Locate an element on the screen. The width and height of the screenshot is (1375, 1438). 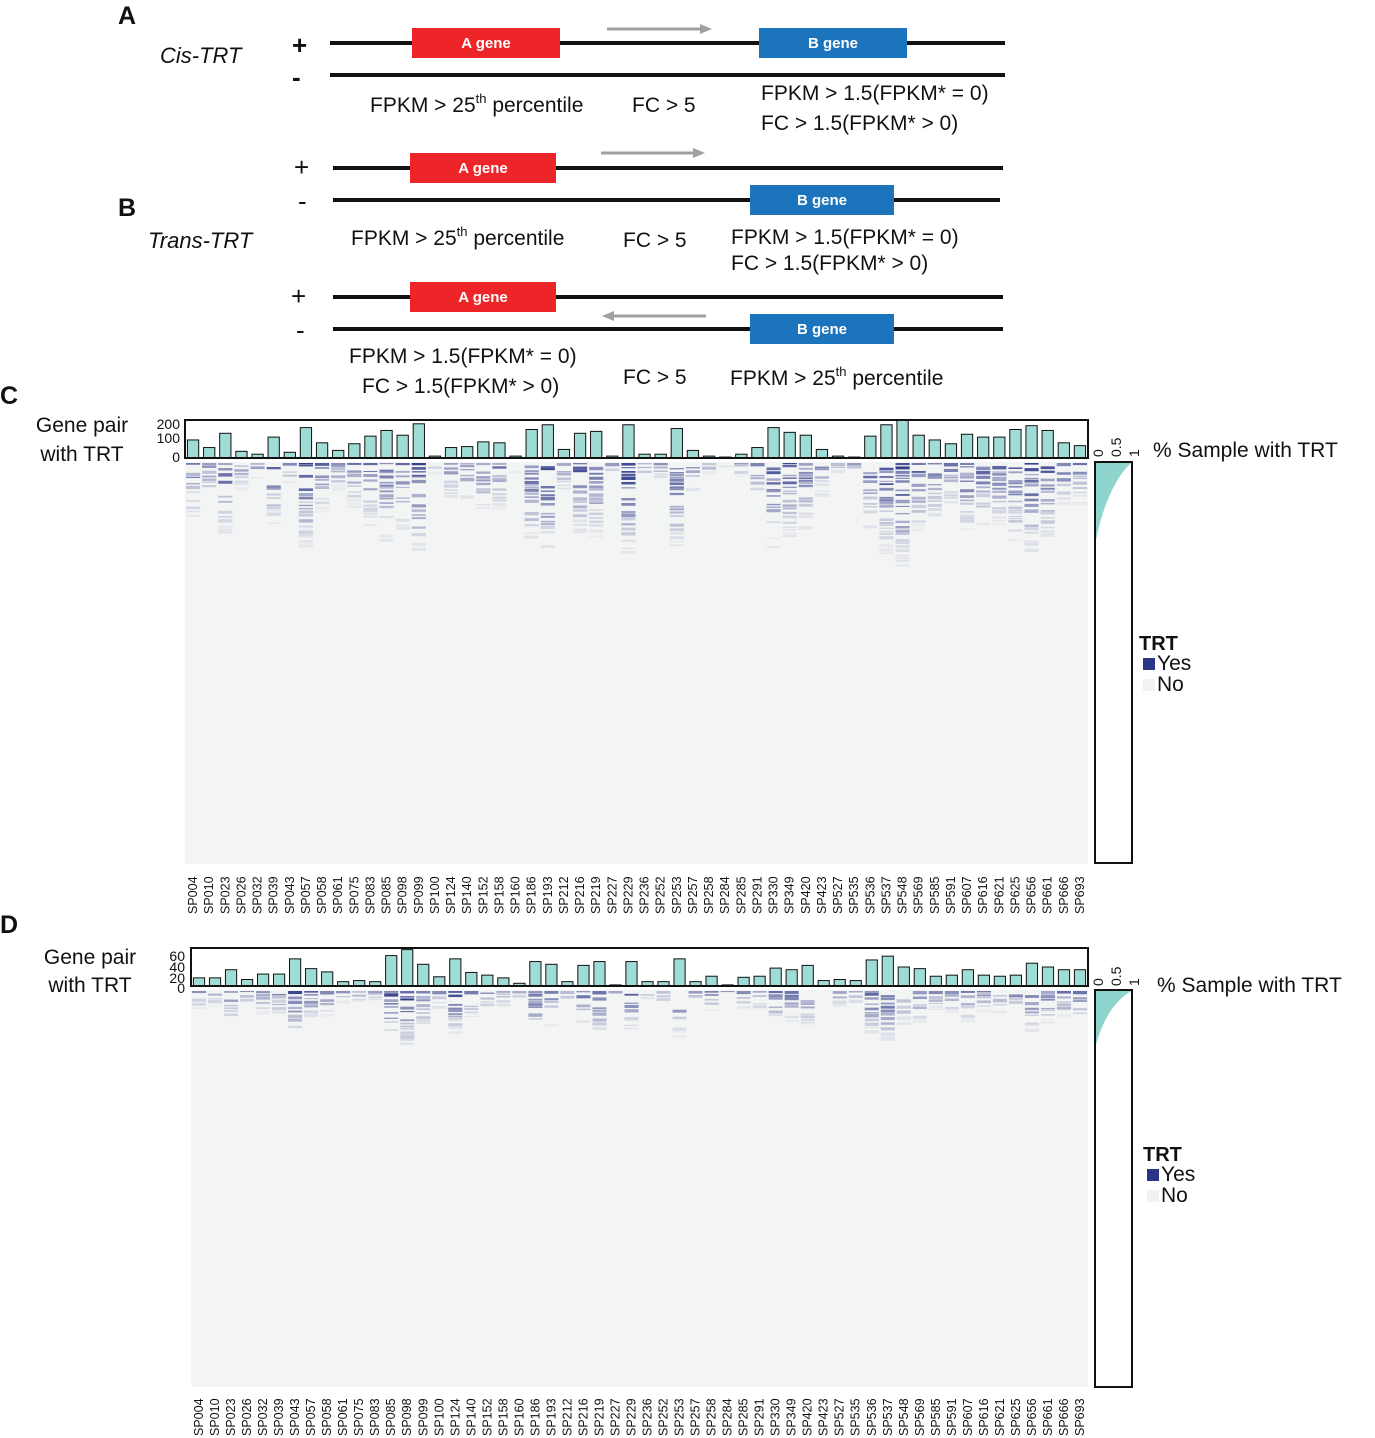
bar-sp083 is located at coordinates (370, 447).